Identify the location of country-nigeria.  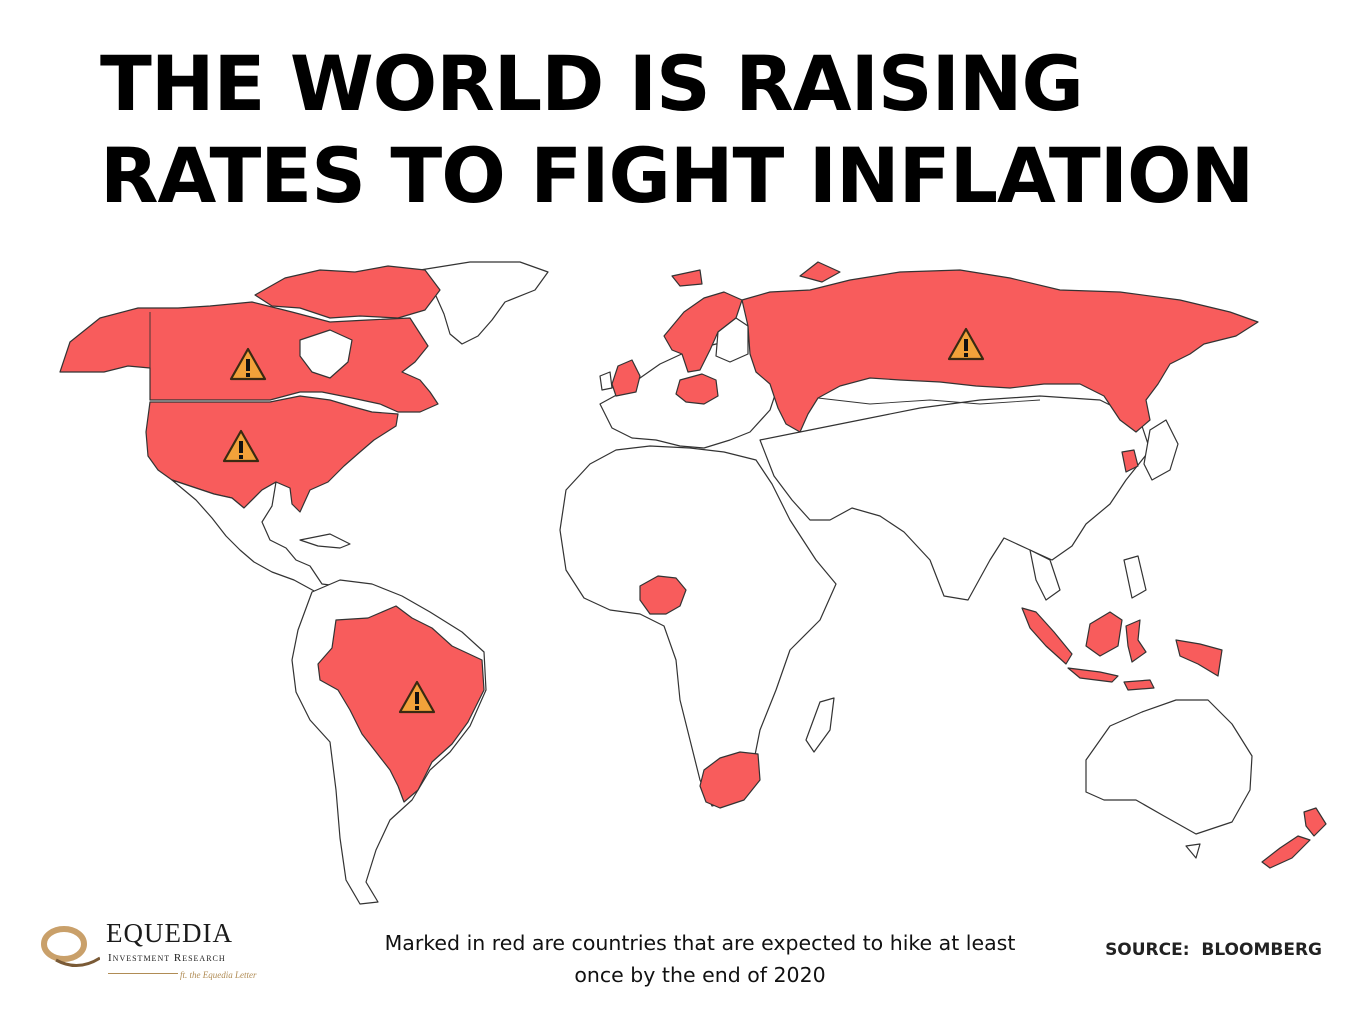
(663, 595).